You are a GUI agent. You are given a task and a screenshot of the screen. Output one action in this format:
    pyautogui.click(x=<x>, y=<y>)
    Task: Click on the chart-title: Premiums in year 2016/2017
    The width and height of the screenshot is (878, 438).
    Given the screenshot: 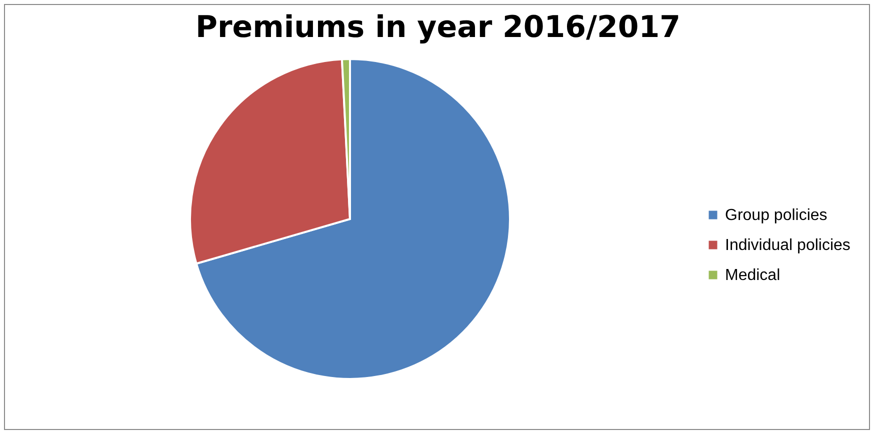 What is the action you would take?
    pyautogui.click(x=438, y=27)
    